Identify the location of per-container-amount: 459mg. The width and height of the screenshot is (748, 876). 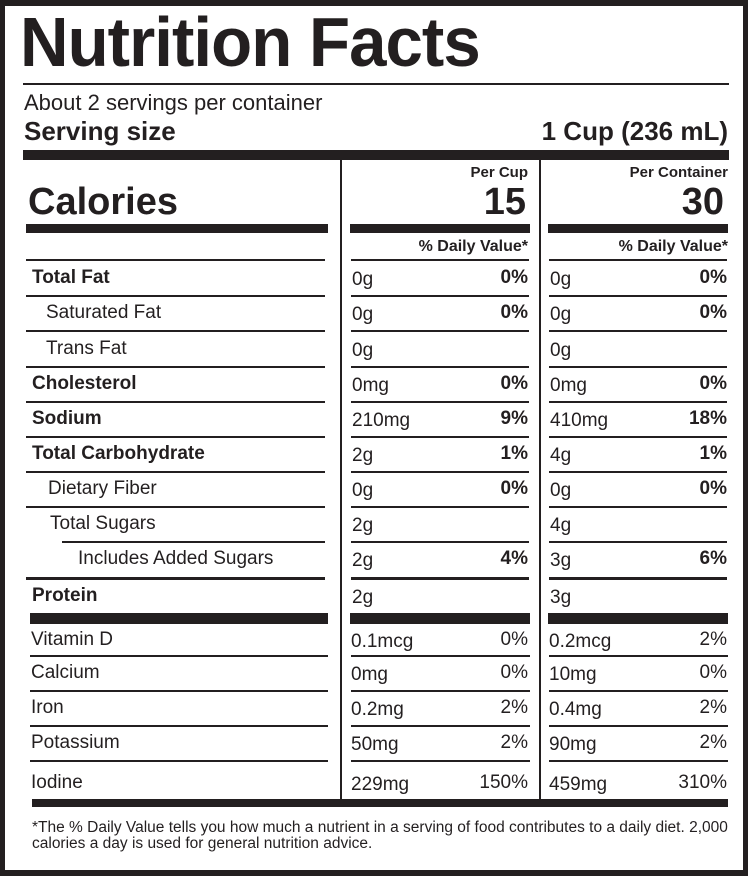
(578, 784).